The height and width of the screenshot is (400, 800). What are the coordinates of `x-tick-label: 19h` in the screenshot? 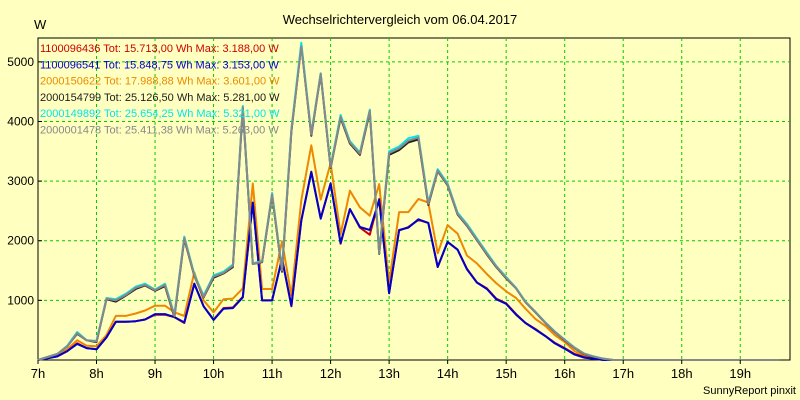 It's located at (740, 373).